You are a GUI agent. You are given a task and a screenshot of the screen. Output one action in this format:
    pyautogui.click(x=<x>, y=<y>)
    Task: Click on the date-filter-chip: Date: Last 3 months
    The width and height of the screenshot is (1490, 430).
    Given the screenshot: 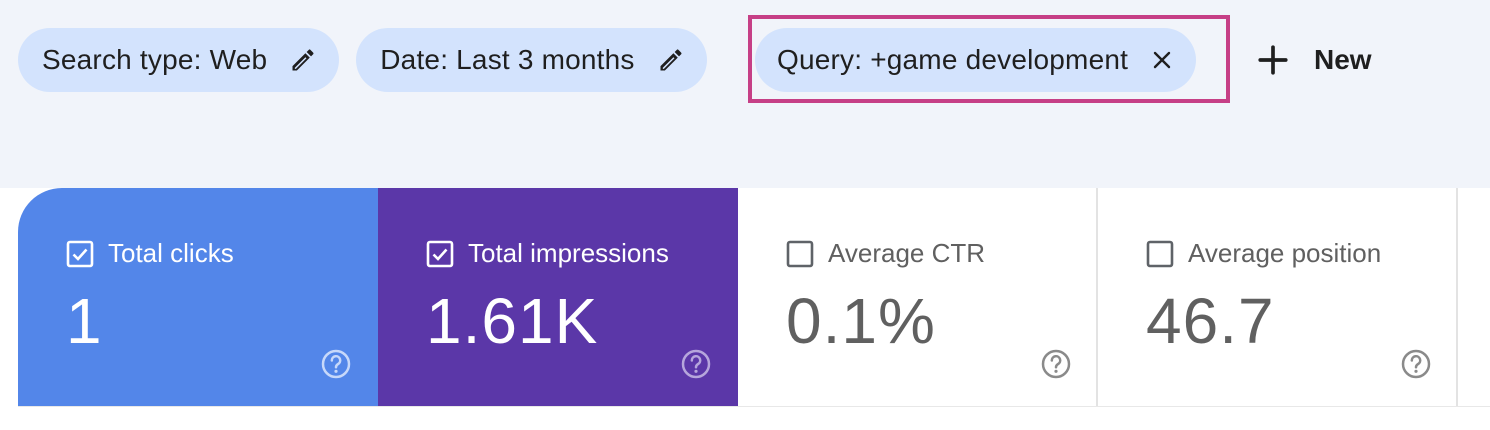 What is the action you would take?
    pyautogui.click(x=531, y=60)
    